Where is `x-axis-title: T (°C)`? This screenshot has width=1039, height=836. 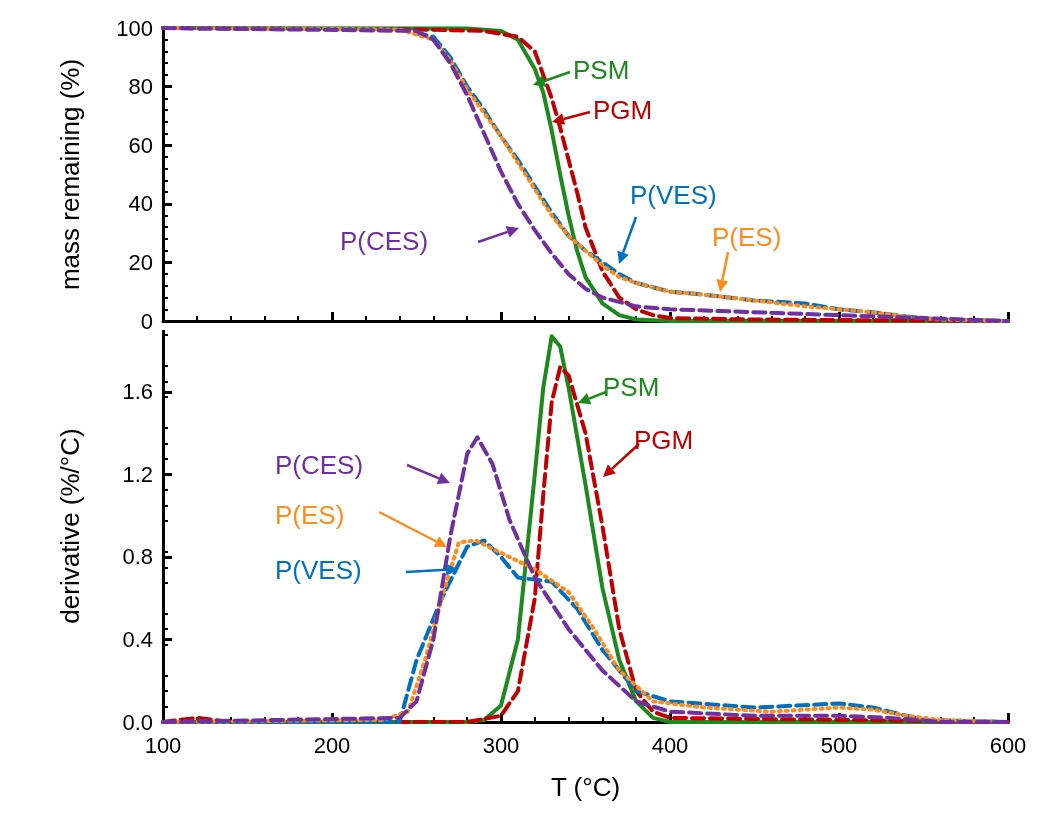
x-axis-title: T (°C) is located at coordinates (585, 787).